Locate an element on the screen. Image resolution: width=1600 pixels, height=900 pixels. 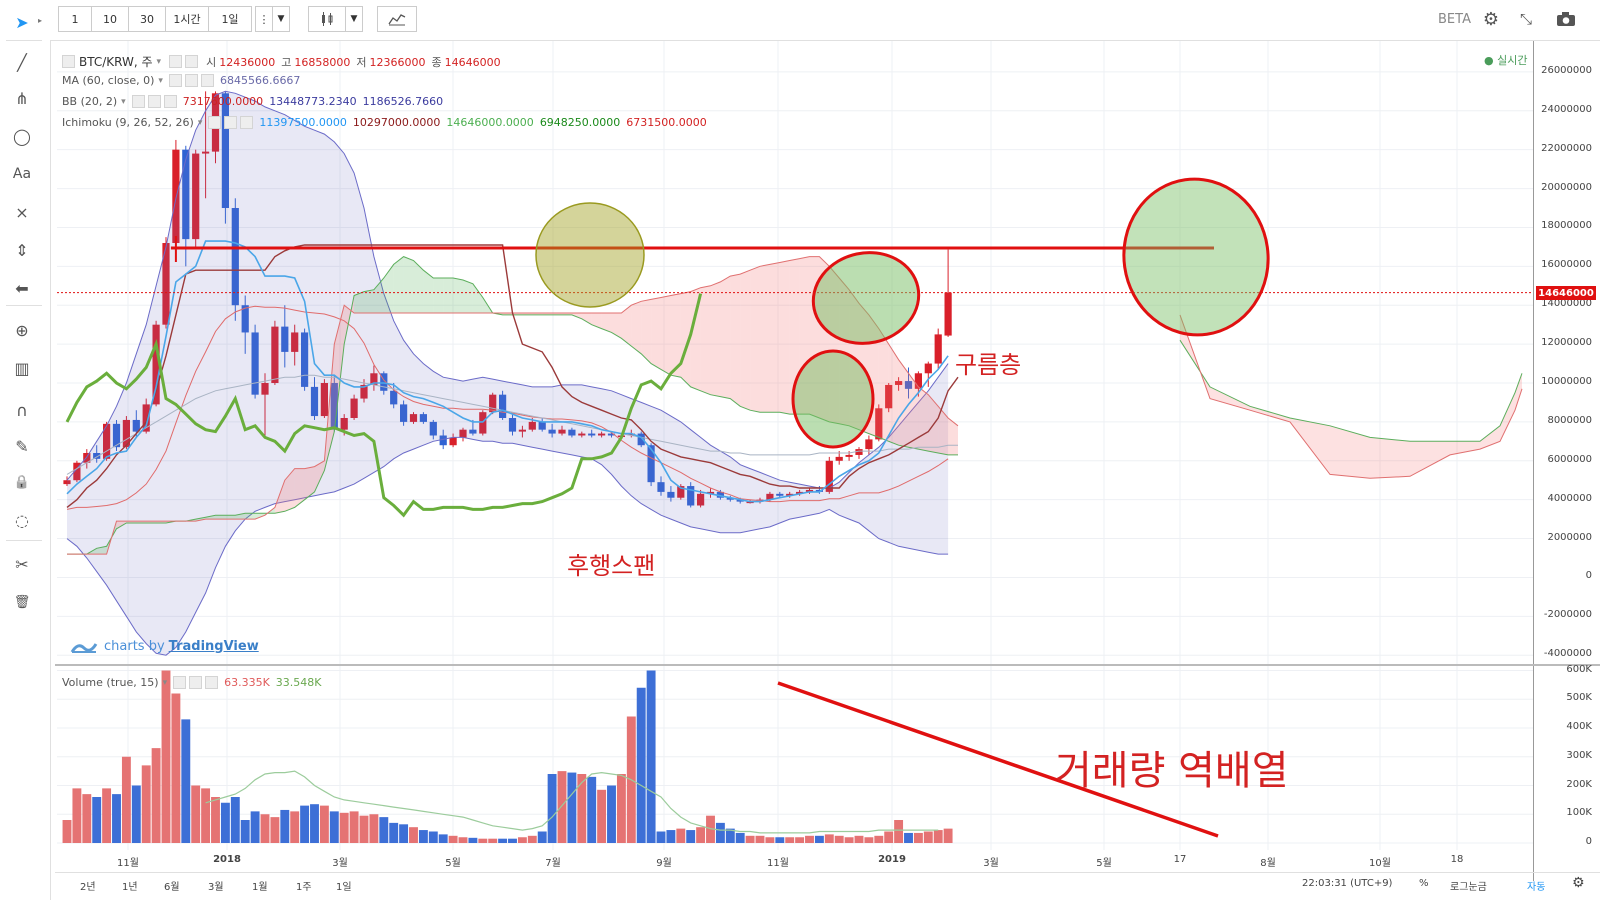
text-icon: Aa is located at coordinates (22, 174).